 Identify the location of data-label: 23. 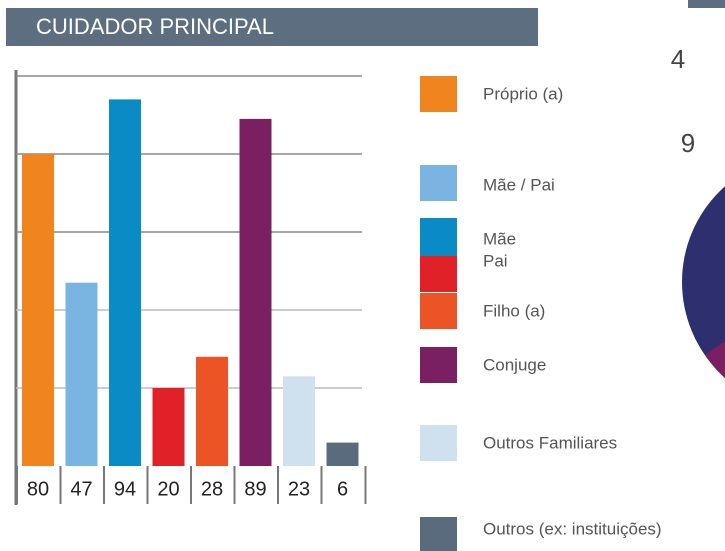
(299, 489).